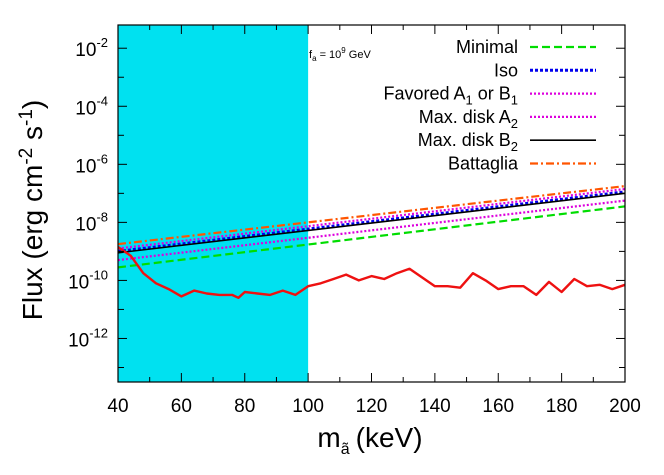 This screenshot has height=475, width=664. I want to click on x-tick-label: 160, so click(498, 406).